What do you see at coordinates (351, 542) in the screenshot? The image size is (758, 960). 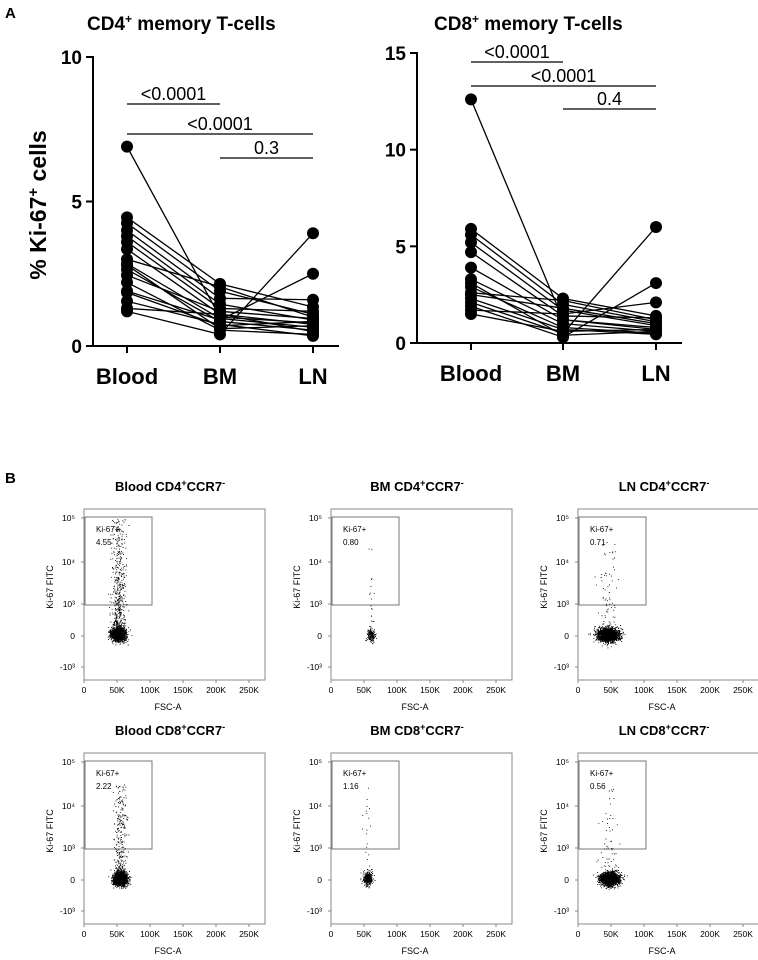 I see `gate-percentage: 0.80` at bounding box center [351, 542].